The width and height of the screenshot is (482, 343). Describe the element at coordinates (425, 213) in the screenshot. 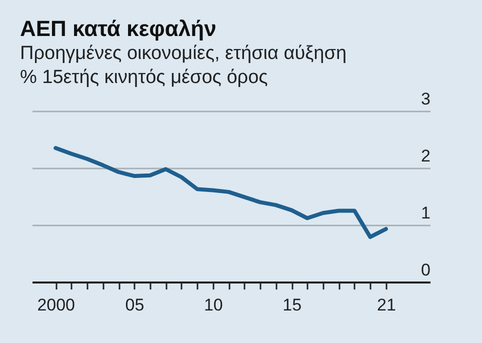

I see `y-tick-label: 1` at that location.